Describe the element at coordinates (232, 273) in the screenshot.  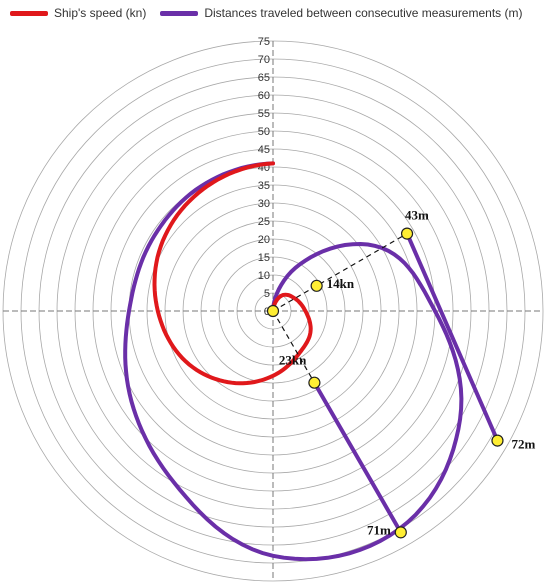
I see `speed-series-line` at that location.